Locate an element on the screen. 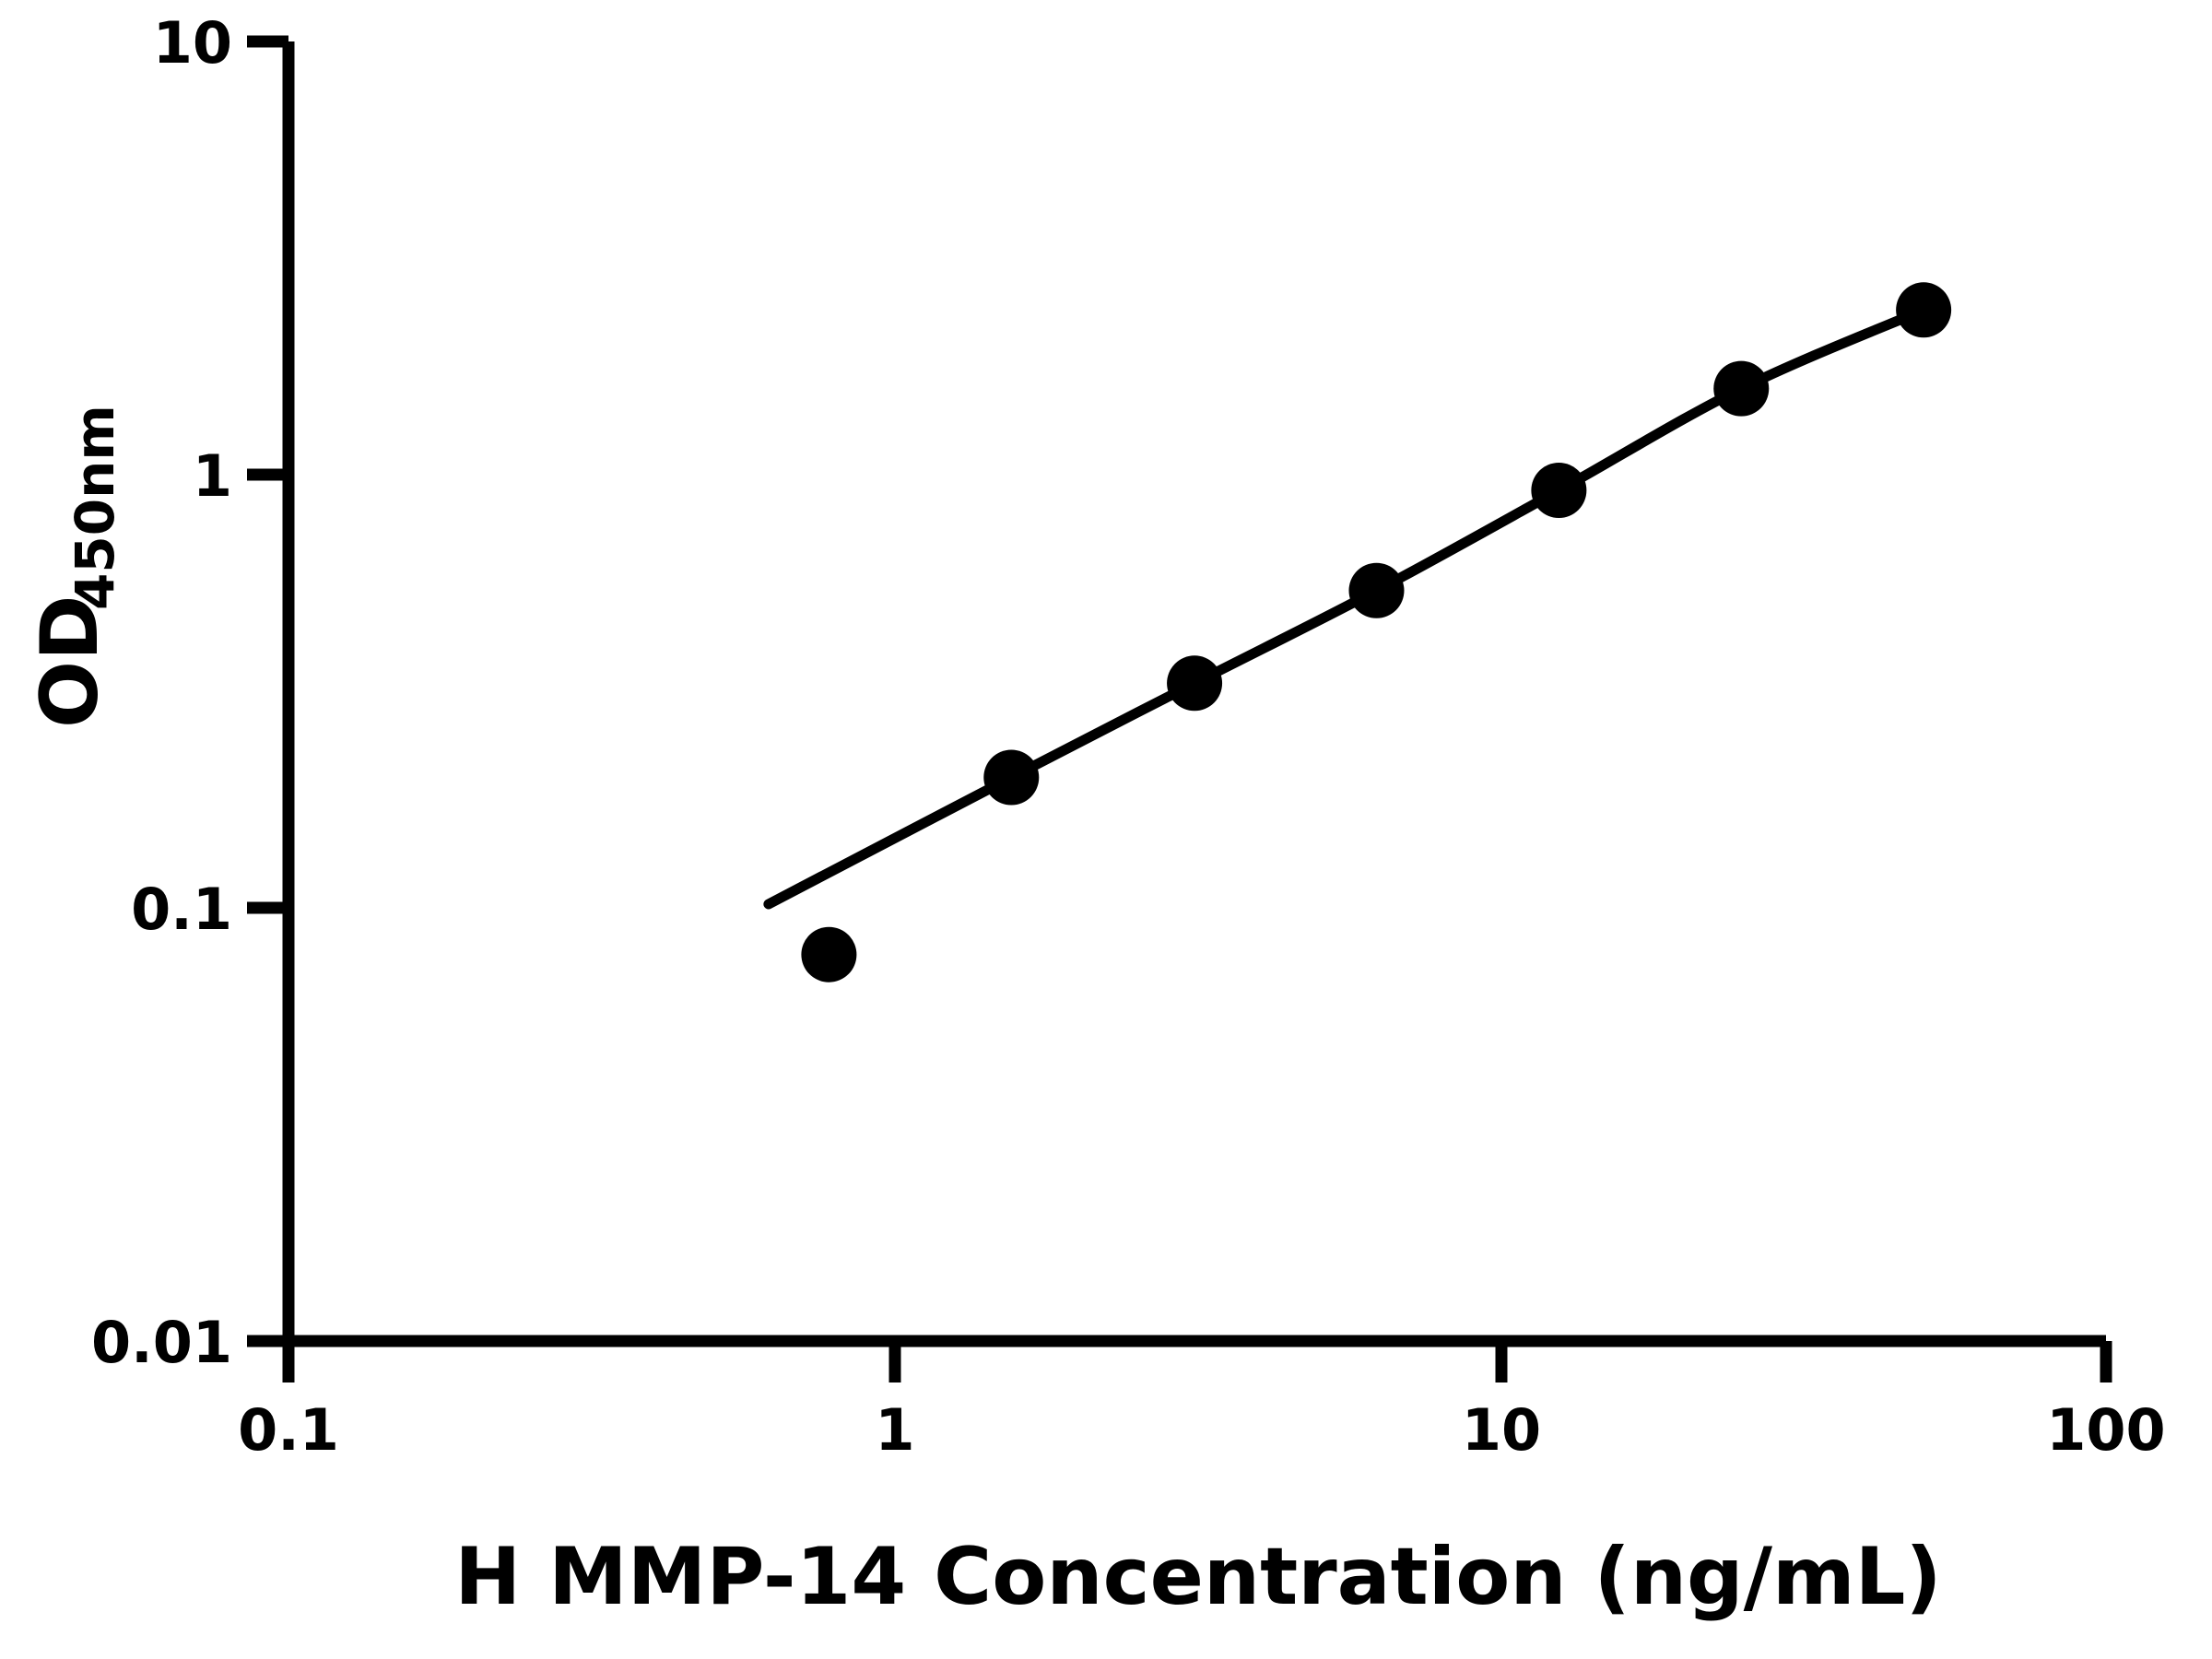  x-axis-title: H MMP-14 Concentration (ng/mL) is located at coordinates (1197, 1577).